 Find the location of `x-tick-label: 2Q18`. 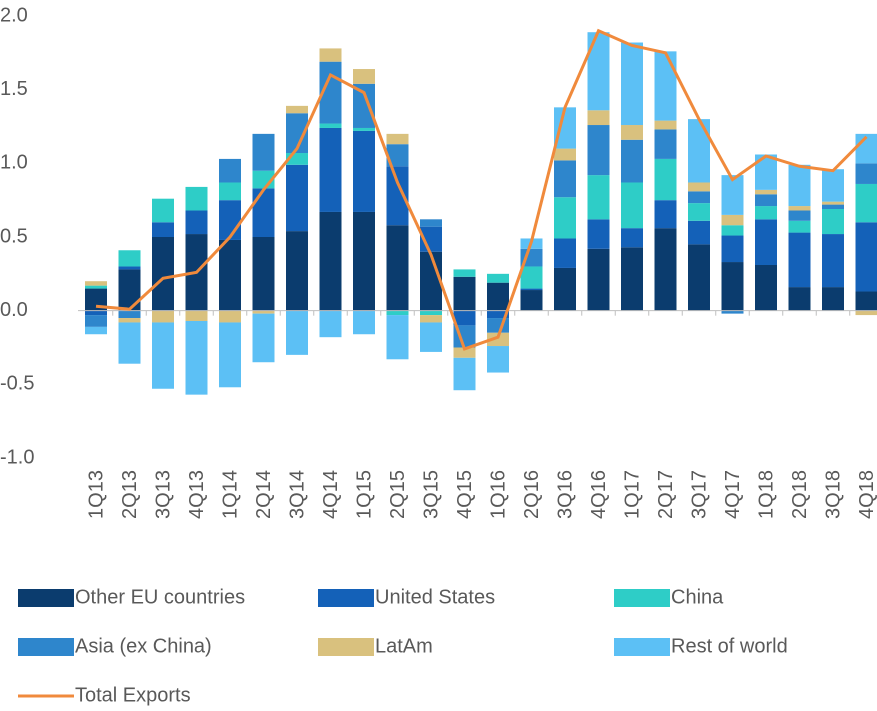

x-tick-label: 2Q18 is located at coordinates (800, 494).